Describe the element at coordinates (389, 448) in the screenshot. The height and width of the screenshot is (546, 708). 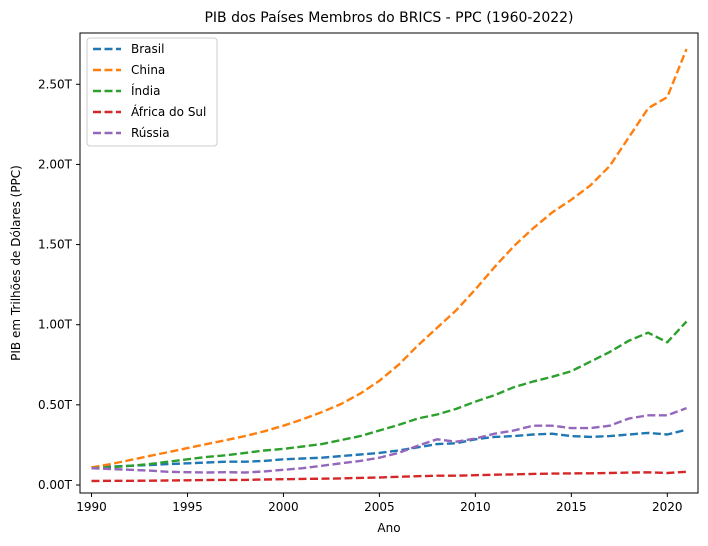
I see `series-line-brasil` at that location.